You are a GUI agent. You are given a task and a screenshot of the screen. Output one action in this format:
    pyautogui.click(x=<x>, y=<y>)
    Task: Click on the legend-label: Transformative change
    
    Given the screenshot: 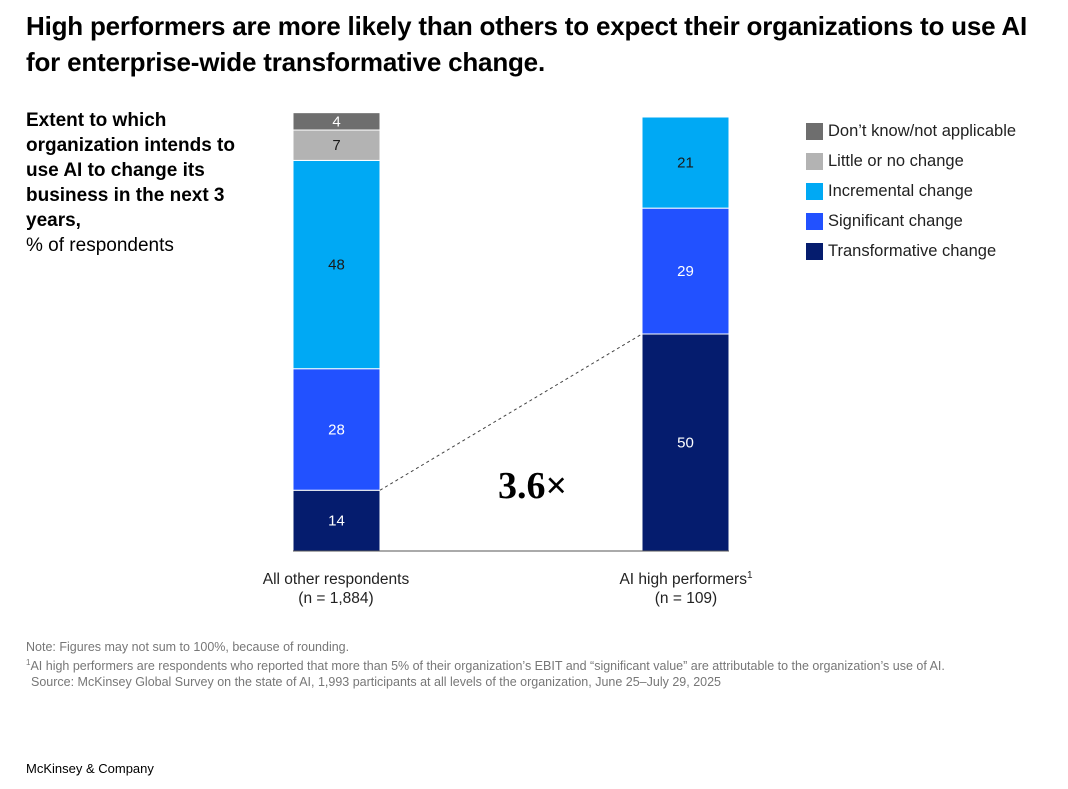 What is the action you would take?
    pyautogui.click(x=912, y=250)
    